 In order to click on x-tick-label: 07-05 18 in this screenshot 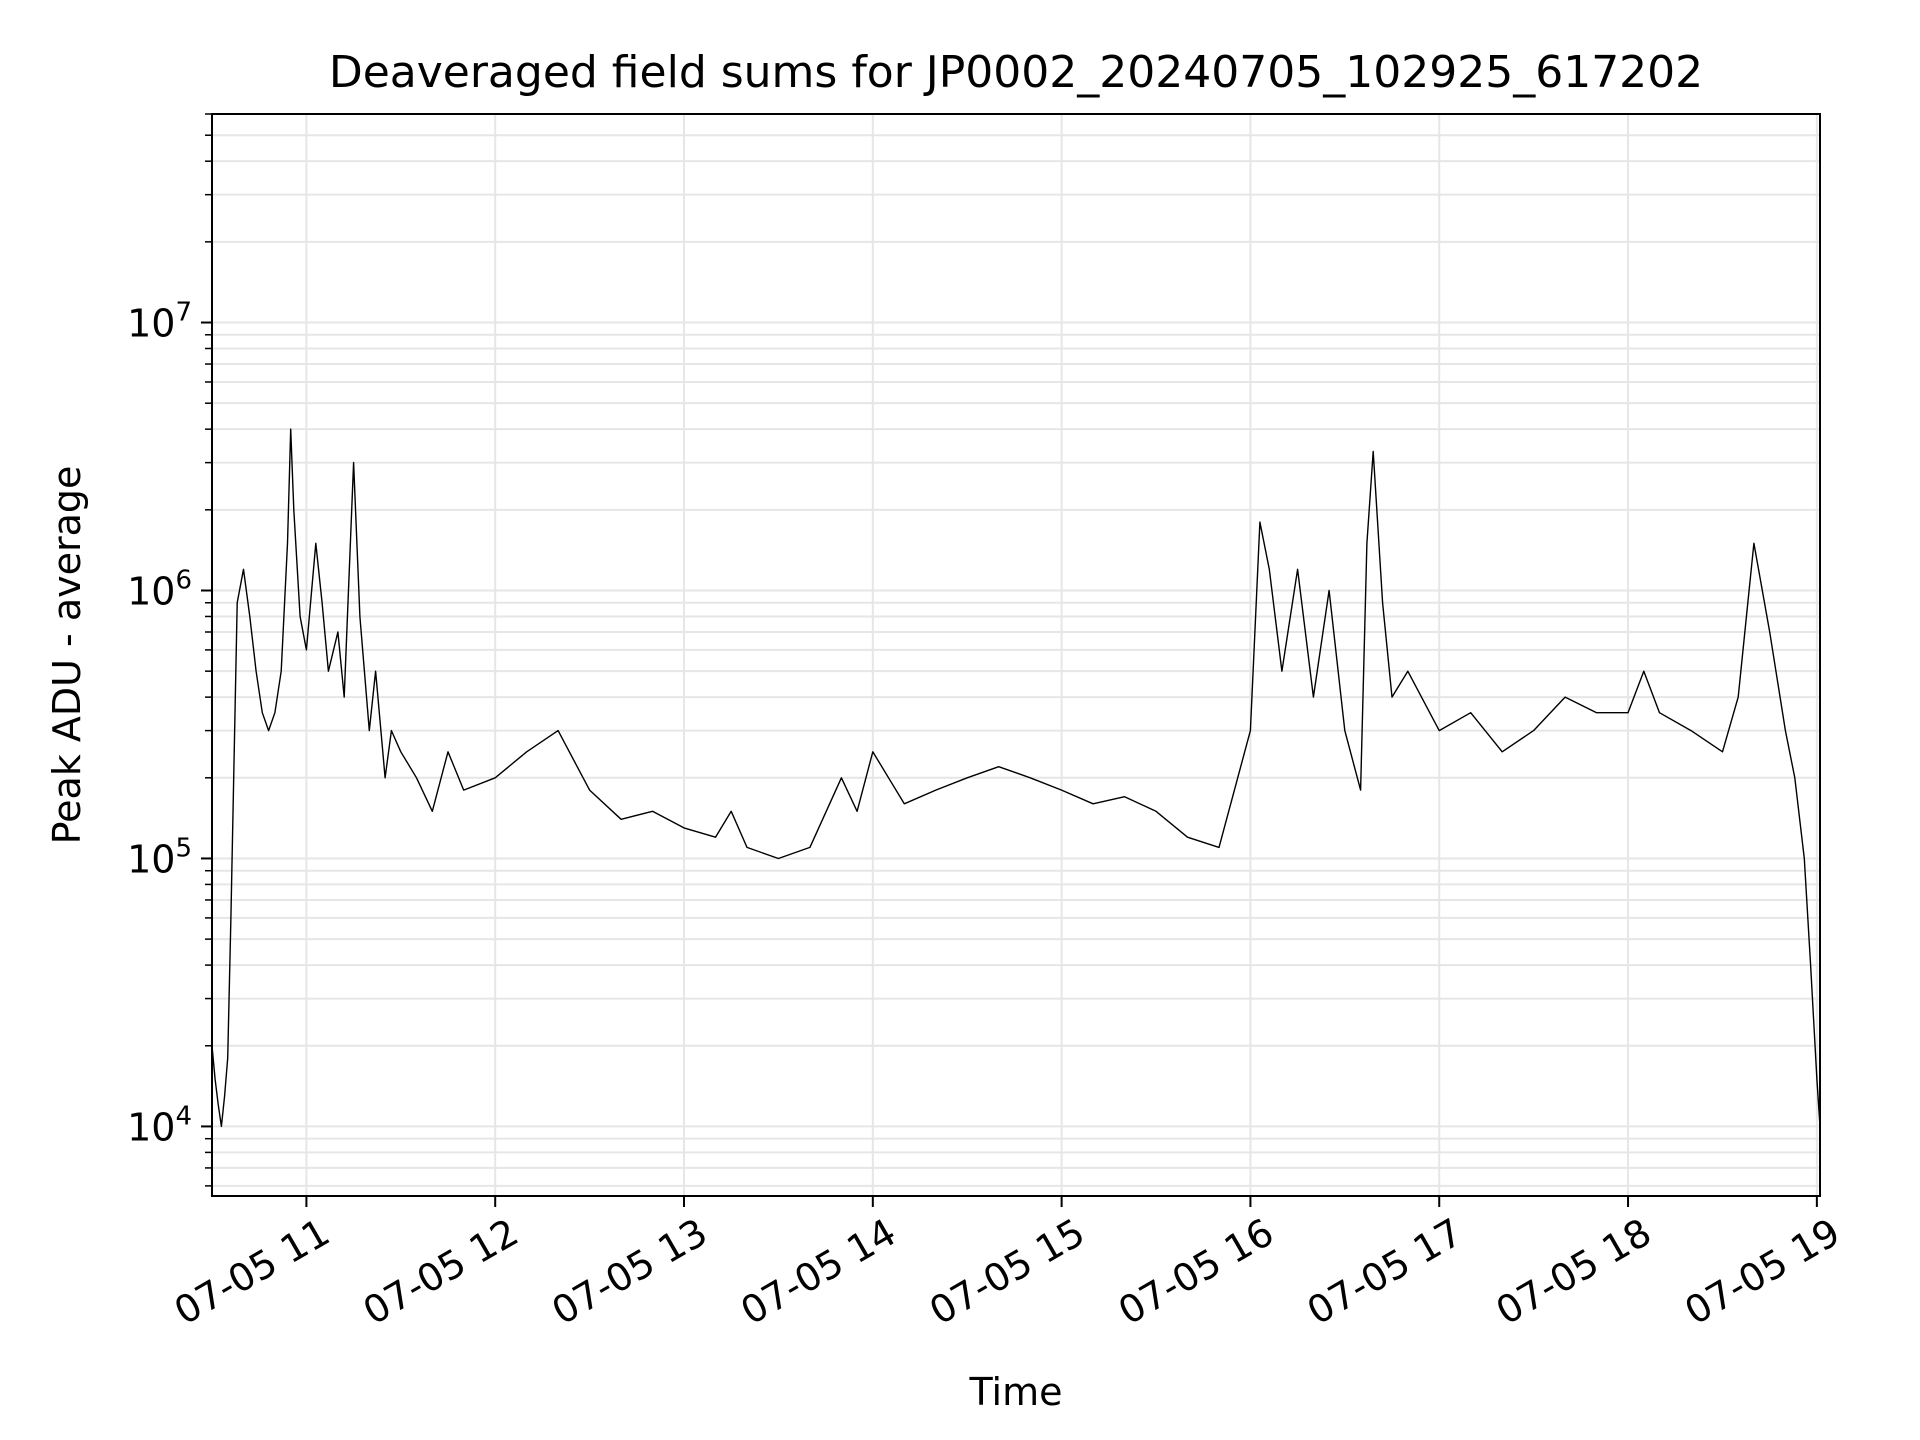, I will do `click(1574, 1272)`.